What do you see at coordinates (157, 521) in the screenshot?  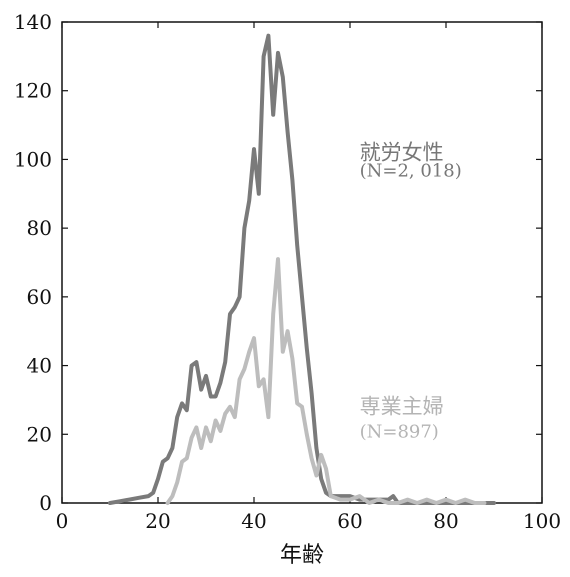 I see `x-tick-label: 20` at bounding box center [157, 521].